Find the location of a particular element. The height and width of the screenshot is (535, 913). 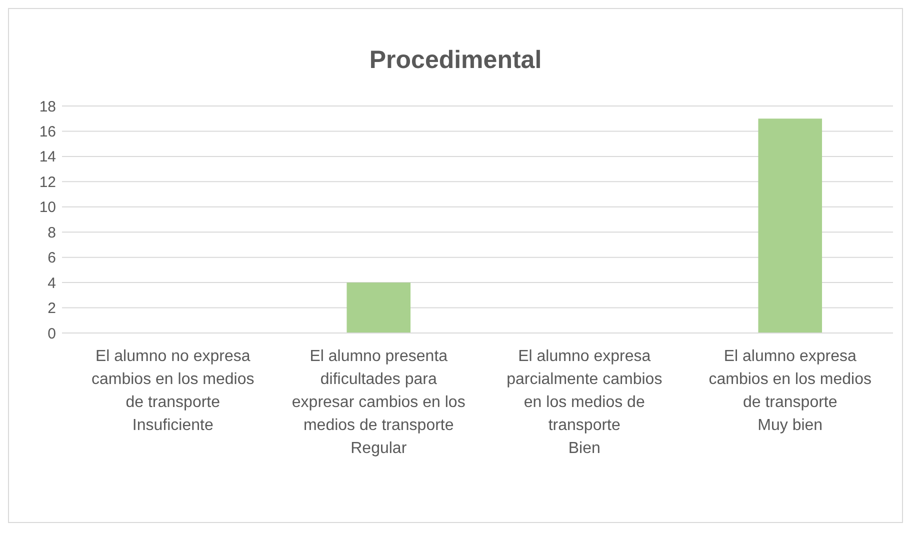

y-tick-label: 16 is located at coordinates (47, 131).